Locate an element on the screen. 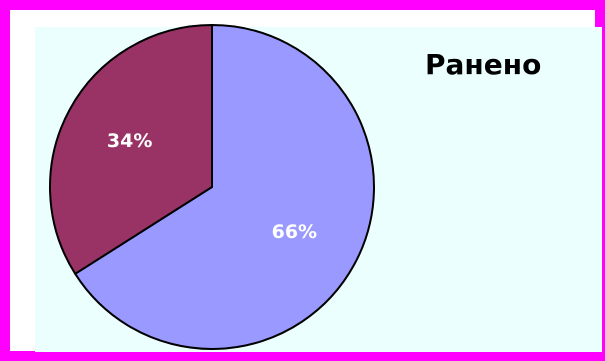 The image size is (605, 361). pie-slice-labels: 66% 34% is located at coordinates (212, 186).